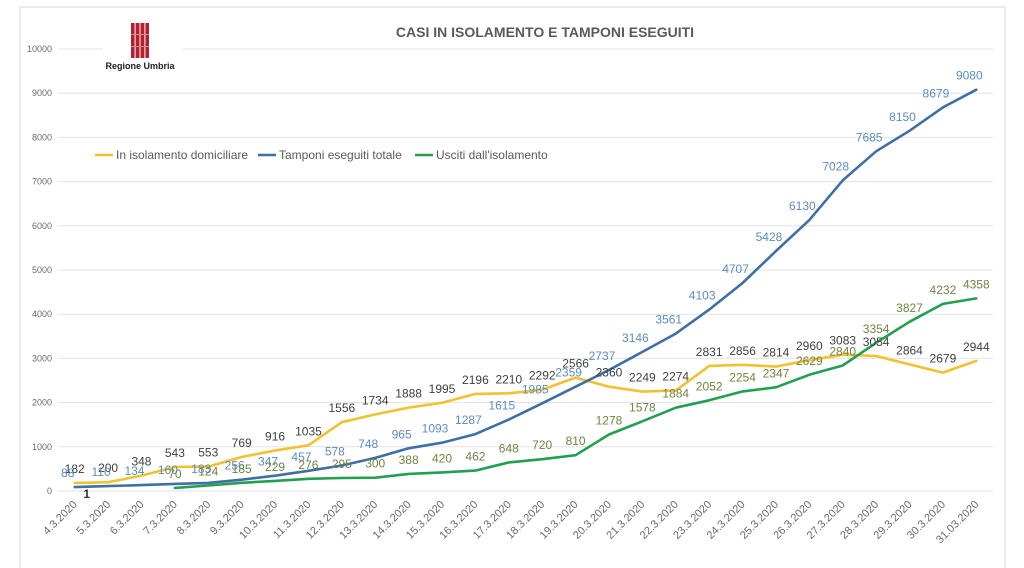 Image resolution: width=1024 pixels, height=568 pixels. Describe the element at coordinates (809, 346) in the screenshot. I see `data-label-isolamento-domiciliare: 2960` at that location.